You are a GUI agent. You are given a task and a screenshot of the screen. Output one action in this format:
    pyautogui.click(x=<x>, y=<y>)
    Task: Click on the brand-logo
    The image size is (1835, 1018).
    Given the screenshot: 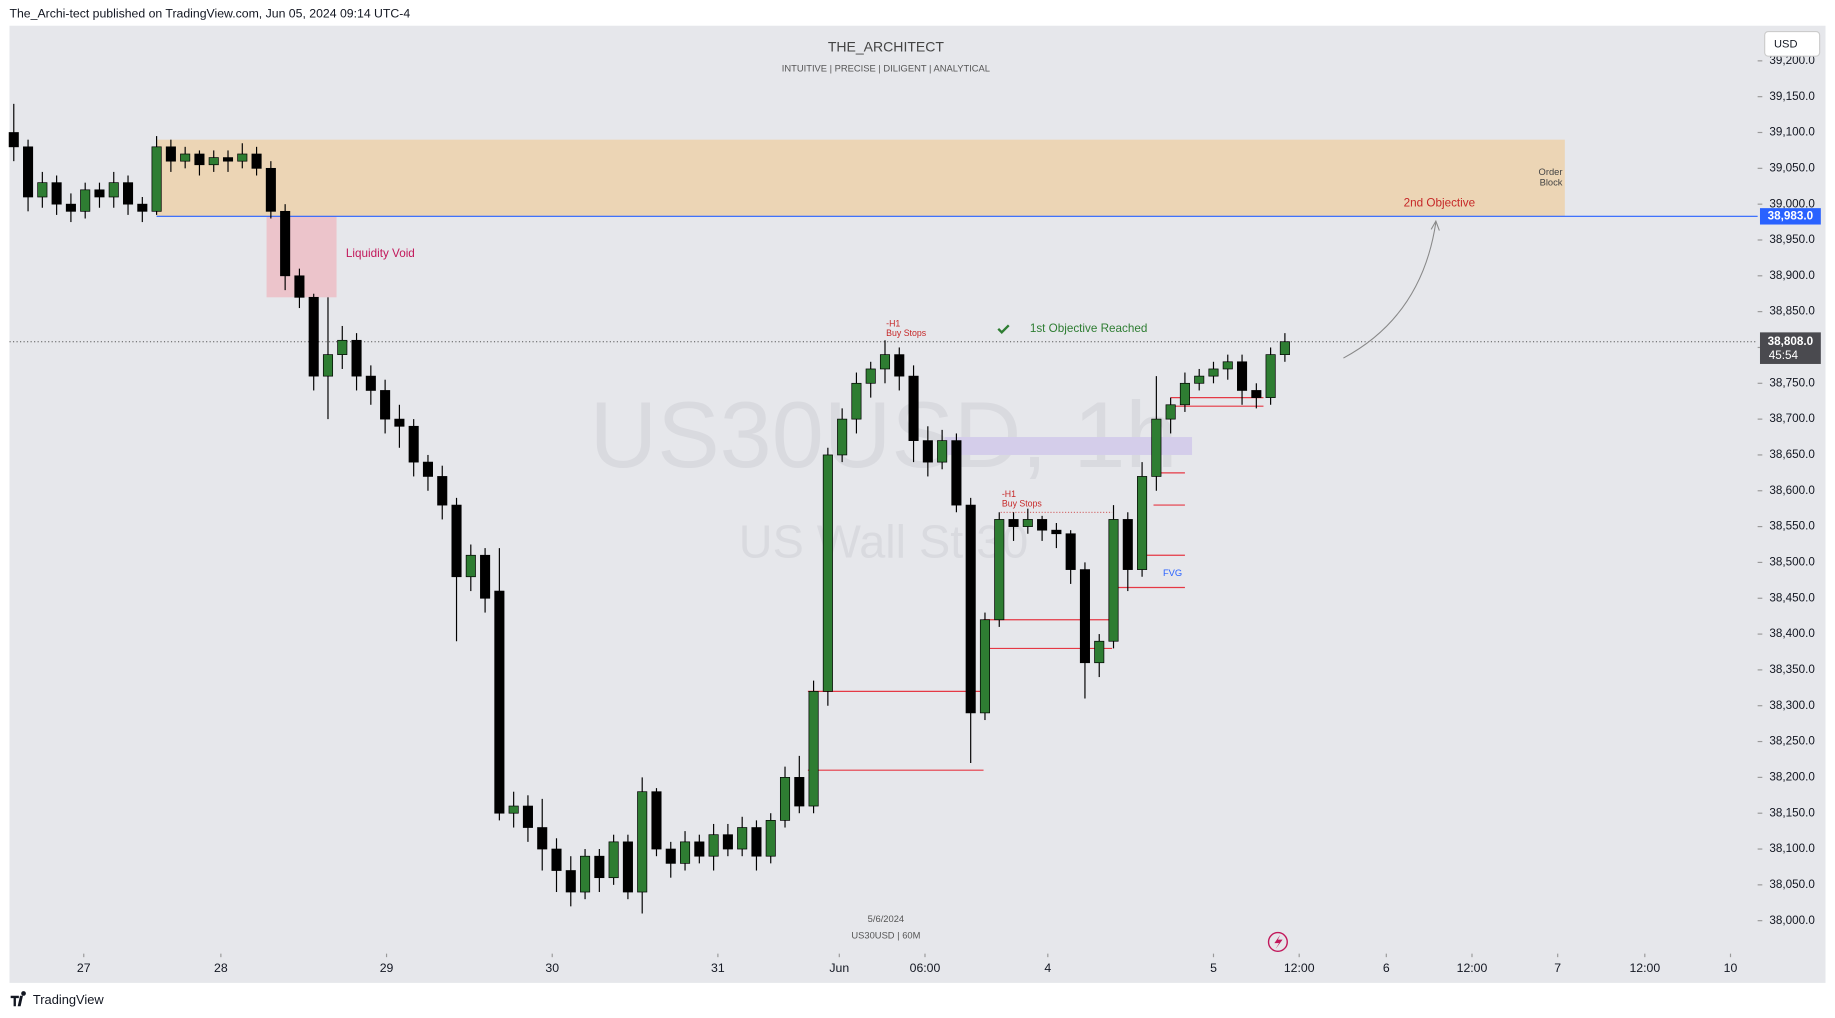 What is the action you would take?
    pyautogui.click(x=18, y=999)
    